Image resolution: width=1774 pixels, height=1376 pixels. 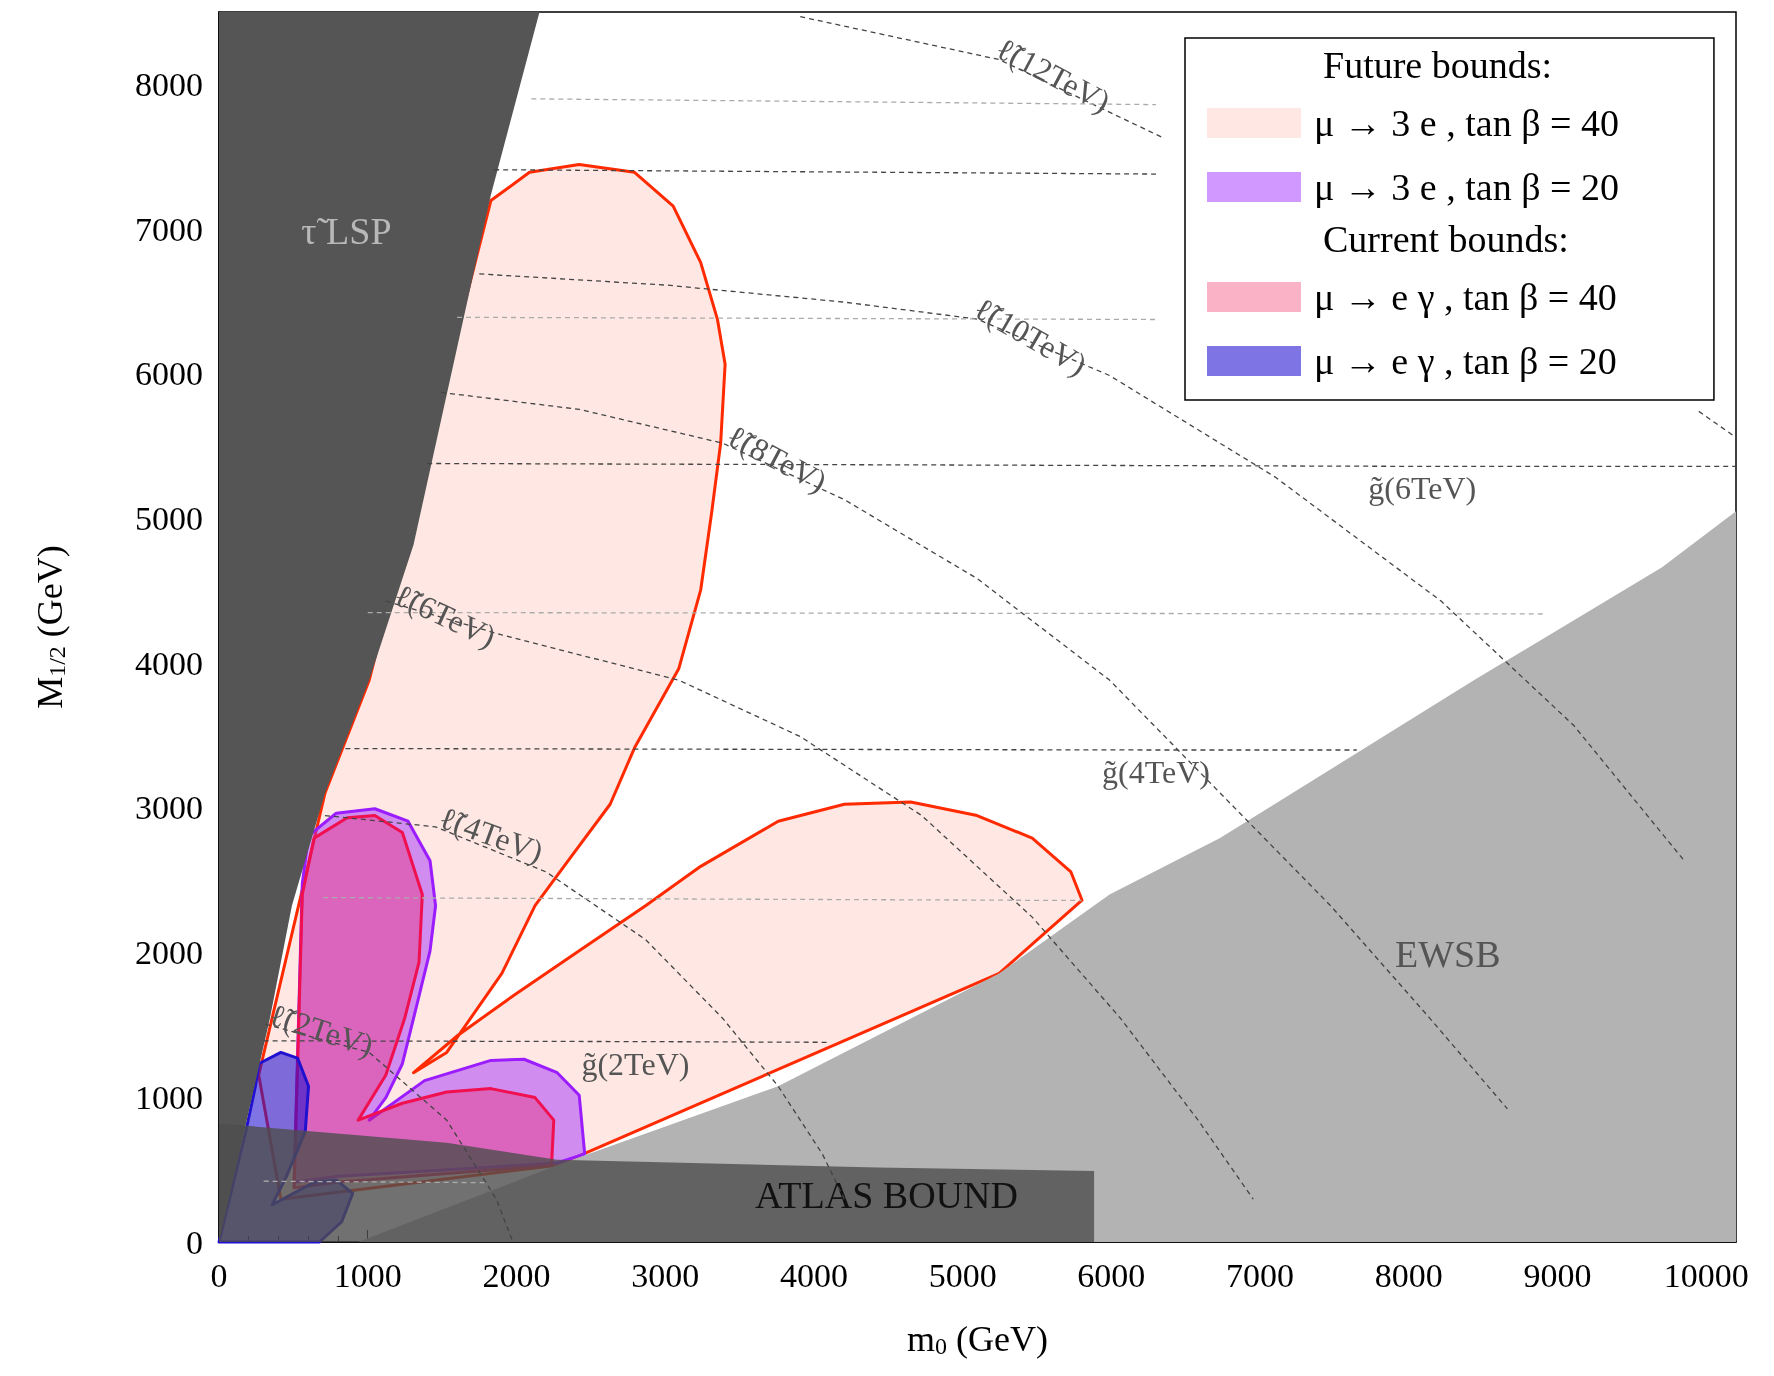 What do you see at coordinates (169, 1097) in the screenshot?
I see `y-tick-label: 1000` at bounding box center [169, 1097].